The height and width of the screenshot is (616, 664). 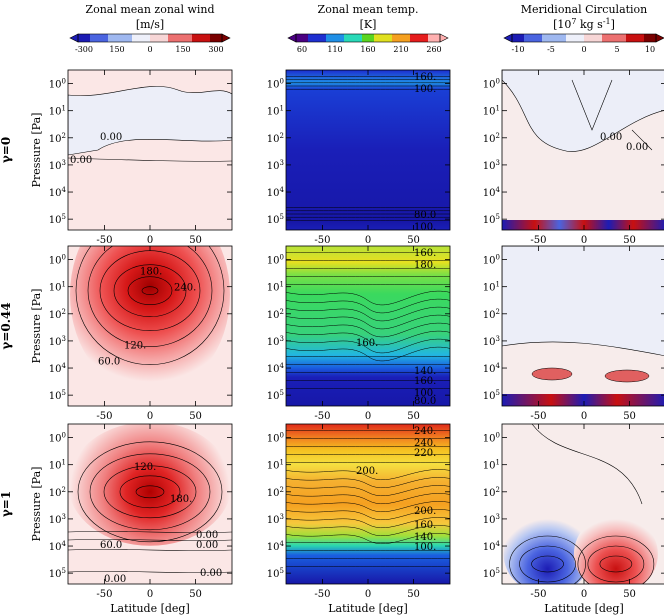 I want to click on title-circ: Meridional Circulation, so click(x=584, y=9).